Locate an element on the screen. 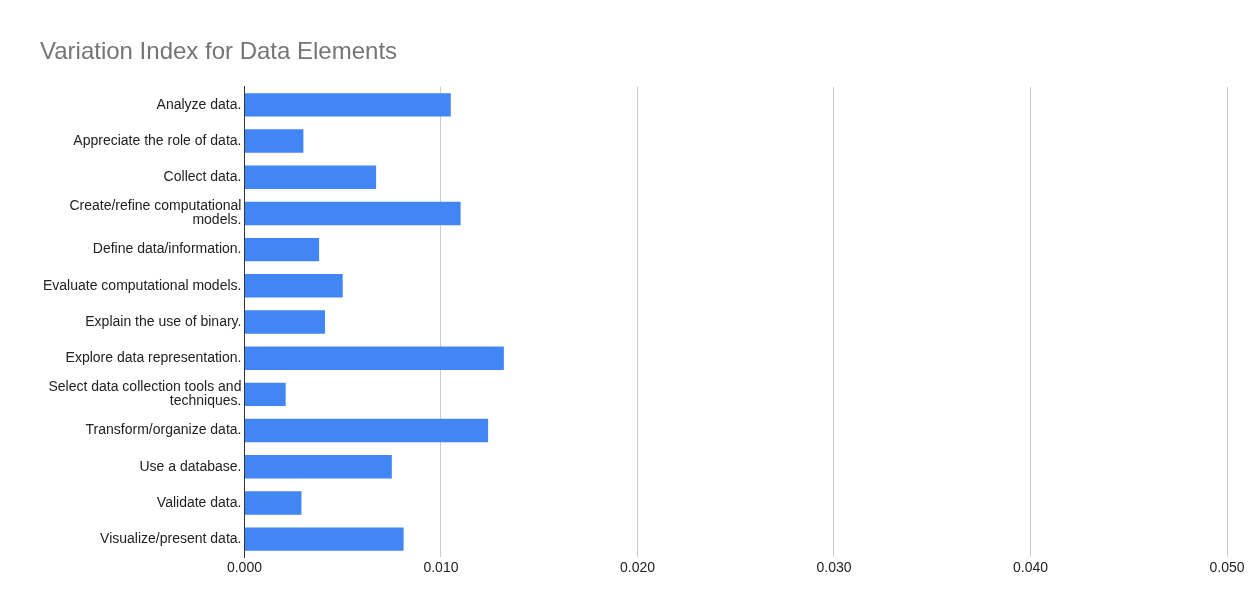 This screenshot has width=1249, height=600. y-tick-label: Explore data representation. is located at coordinates (153, 357).